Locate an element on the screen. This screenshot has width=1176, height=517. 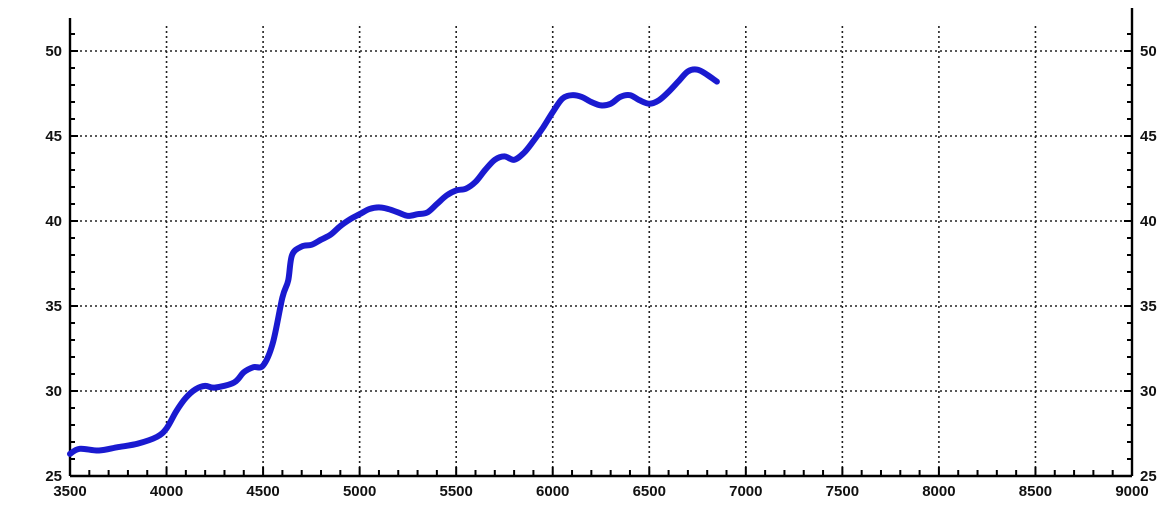
x-tick-label: 5500 is located at coordinates (455, 491).